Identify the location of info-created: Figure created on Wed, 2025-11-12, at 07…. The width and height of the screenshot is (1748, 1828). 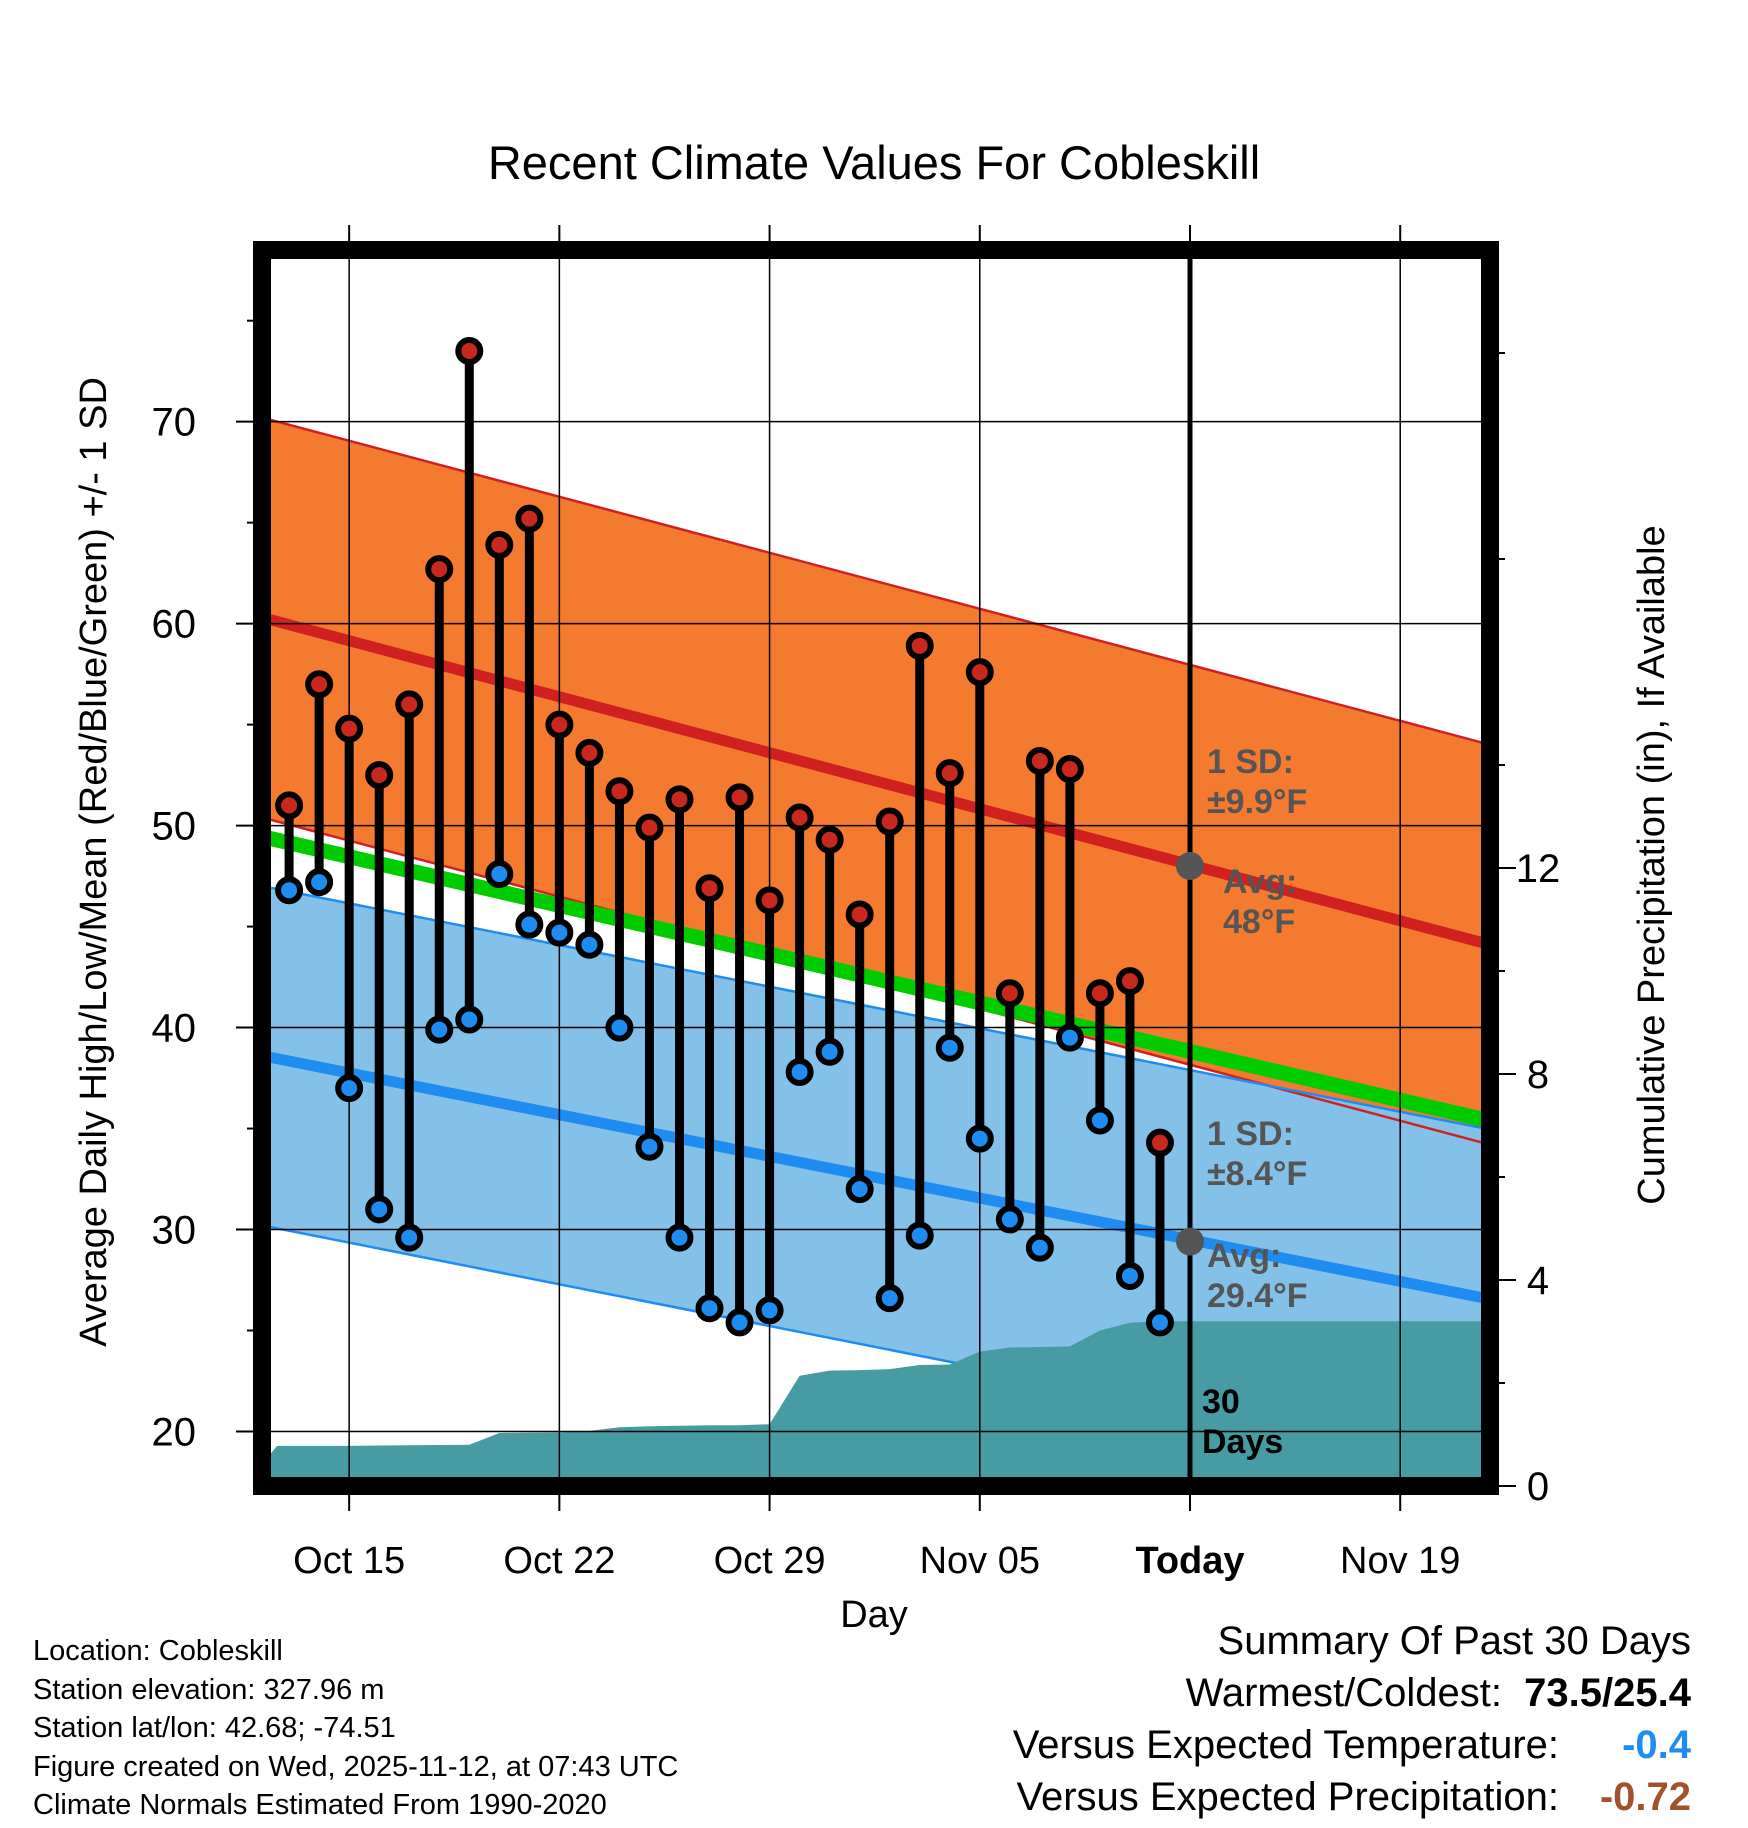
(356, 1766).